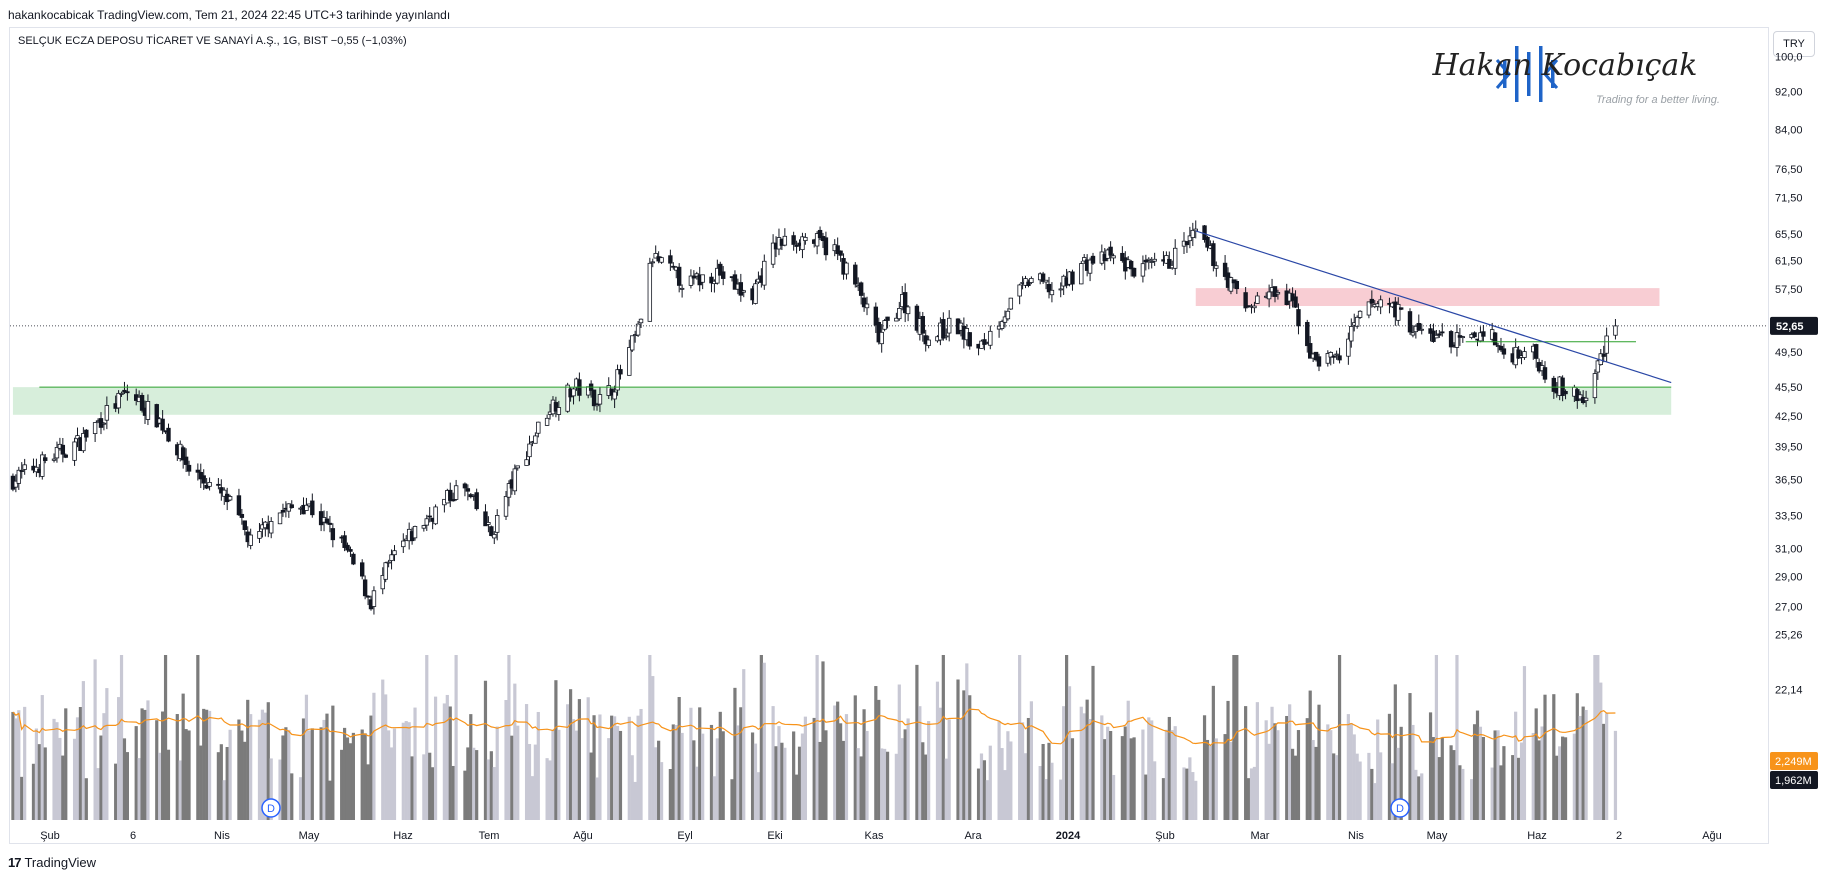  Describe the element at coordinates (1565, 65) in the screenshot. I see `watermark-name: Hakan Kocabıçak` at that location.